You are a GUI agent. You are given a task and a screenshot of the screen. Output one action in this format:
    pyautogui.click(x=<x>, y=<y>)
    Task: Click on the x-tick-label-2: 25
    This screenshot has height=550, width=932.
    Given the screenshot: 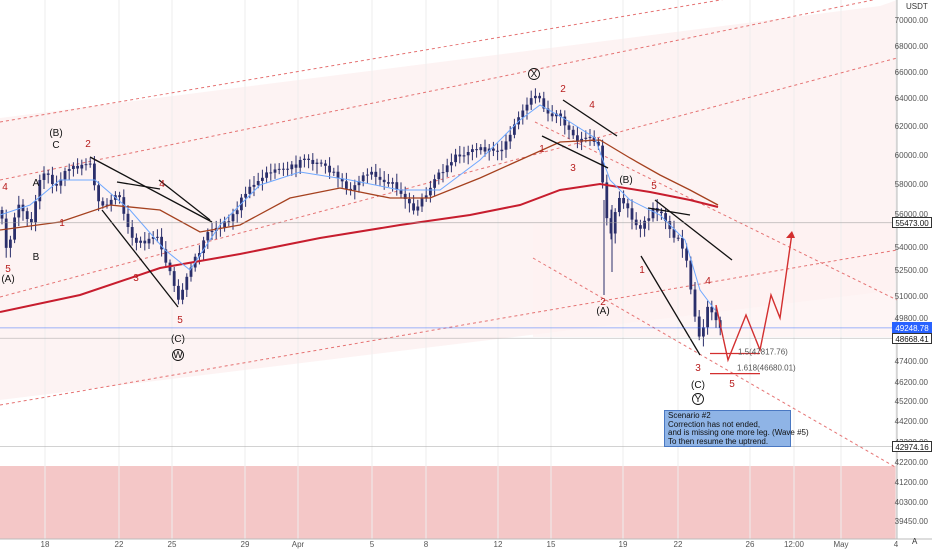 What is the action you would take?
    pyautogui.click(x=172, y=544)
    